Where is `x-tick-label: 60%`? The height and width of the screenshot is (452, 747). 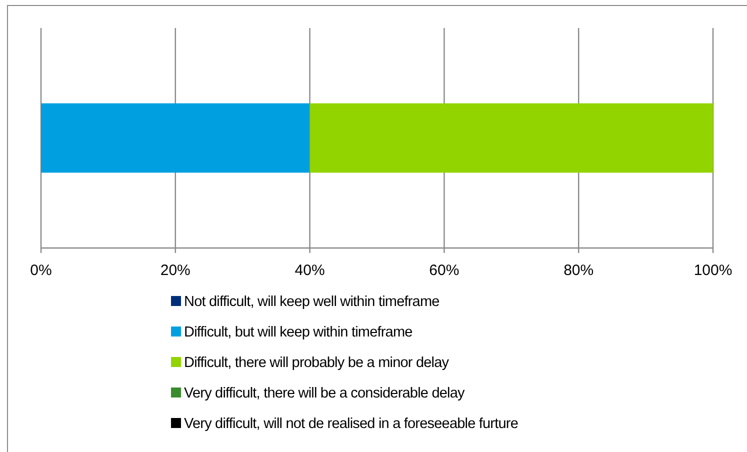
x-tick-label: 60% is located at coordinates (444, 270).